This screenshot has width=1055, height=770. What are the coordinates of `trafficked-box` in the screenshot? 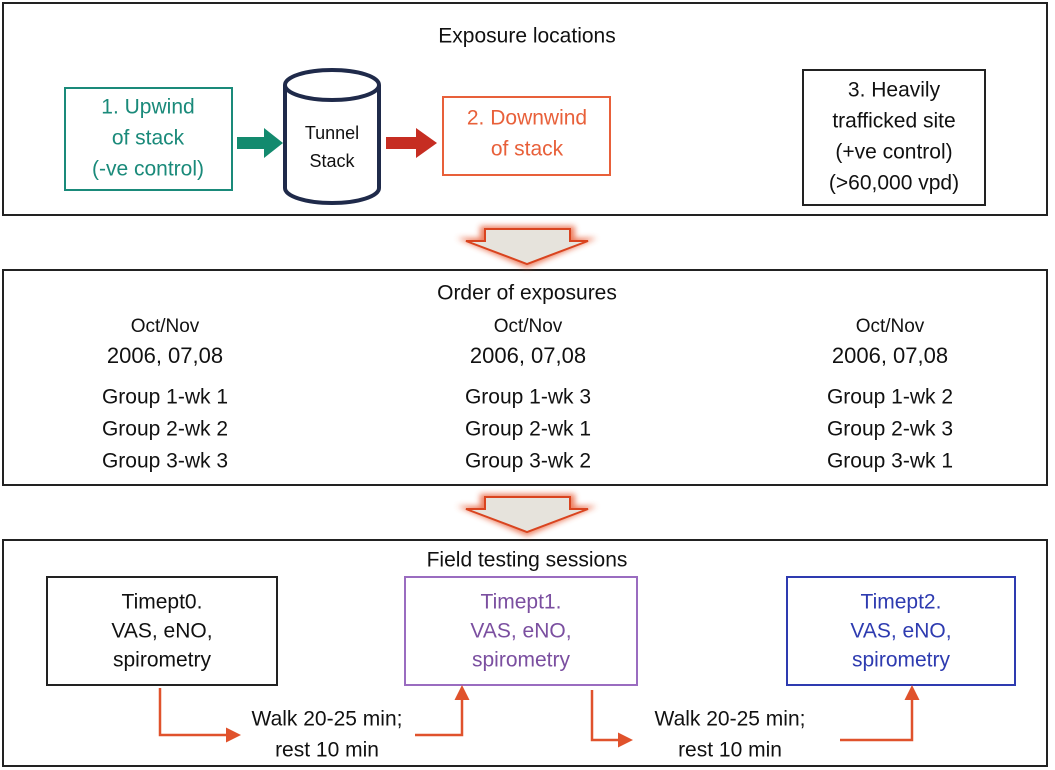 It's located at (894, 137).